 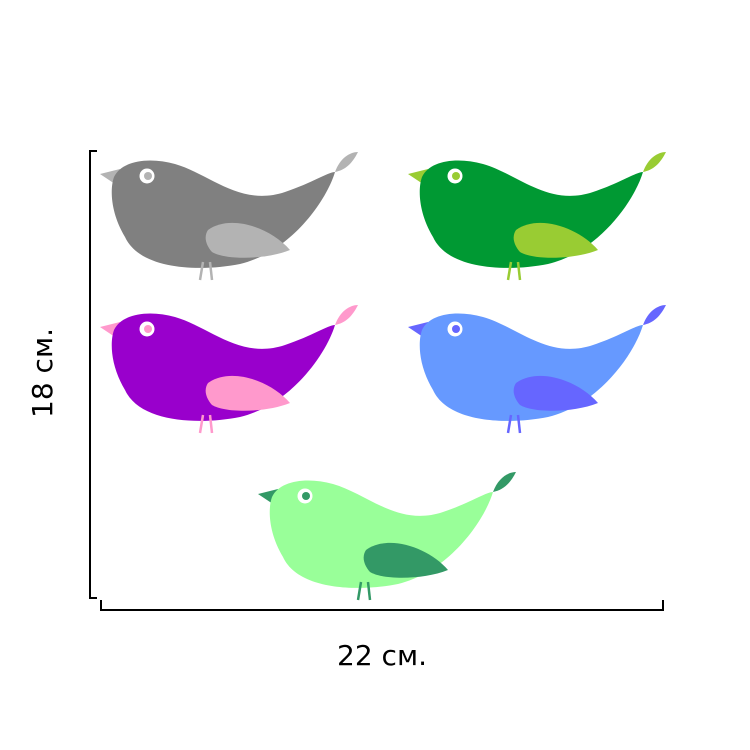 What do you see at coordinates (42, 373) in the screenshot?
I see `height-label: 18 см.` at bounding box center [42, 373].